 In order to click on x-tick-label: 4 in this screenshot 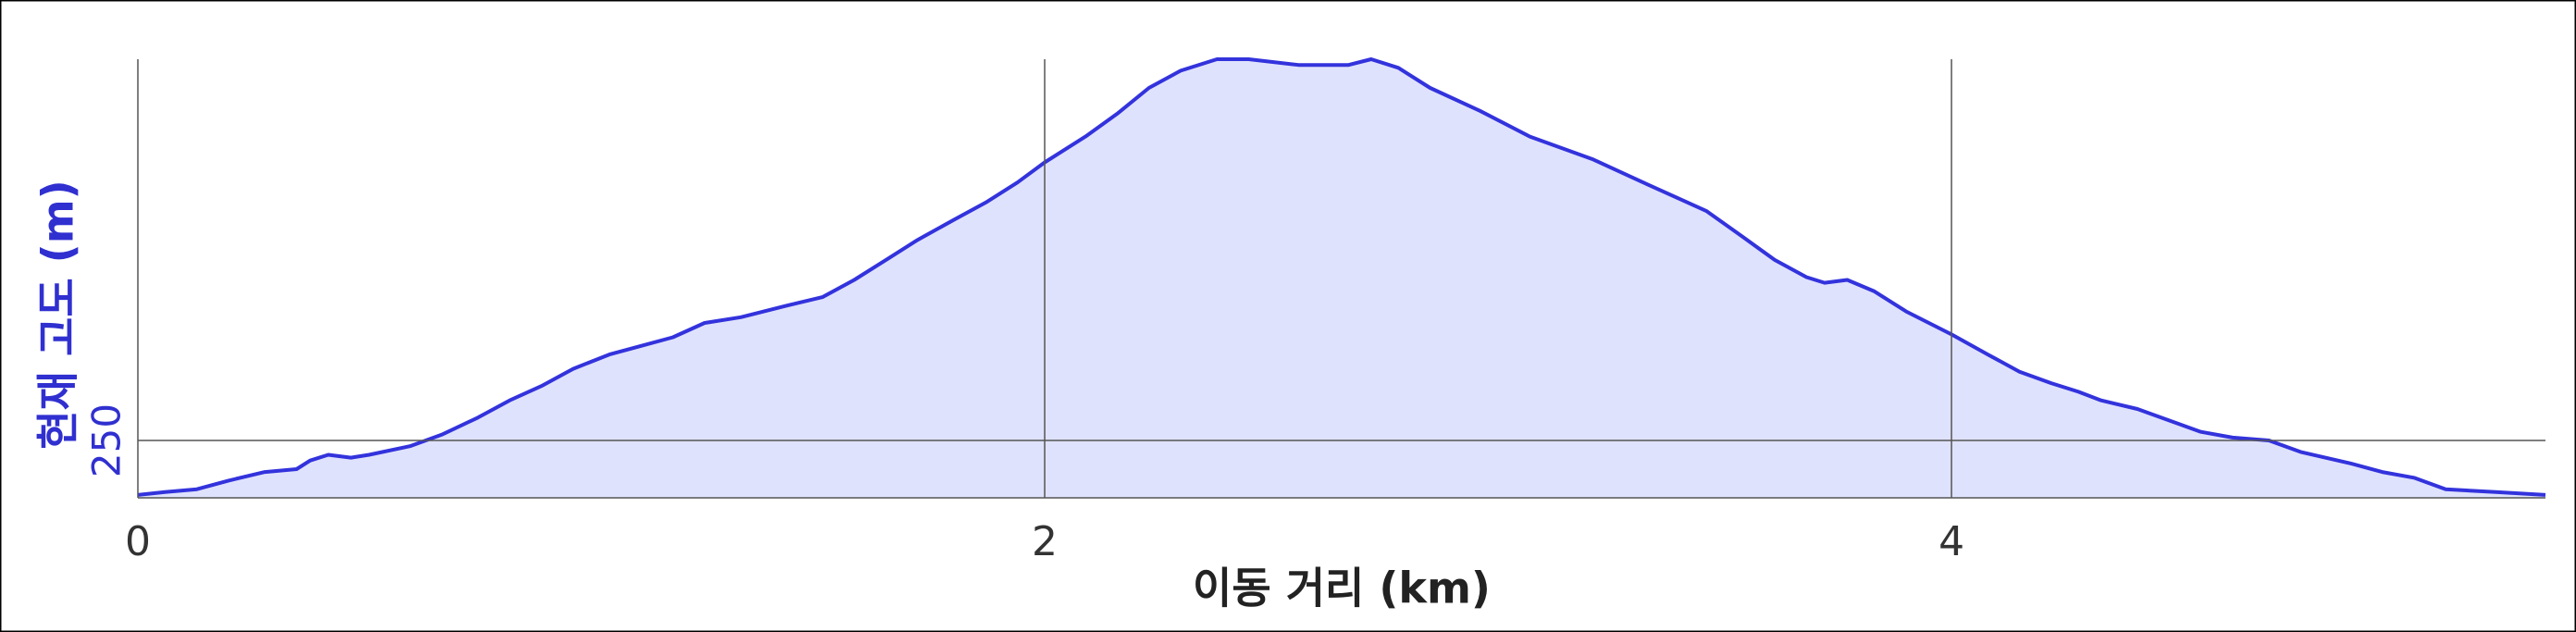, I will do `click(1951, 541)`.